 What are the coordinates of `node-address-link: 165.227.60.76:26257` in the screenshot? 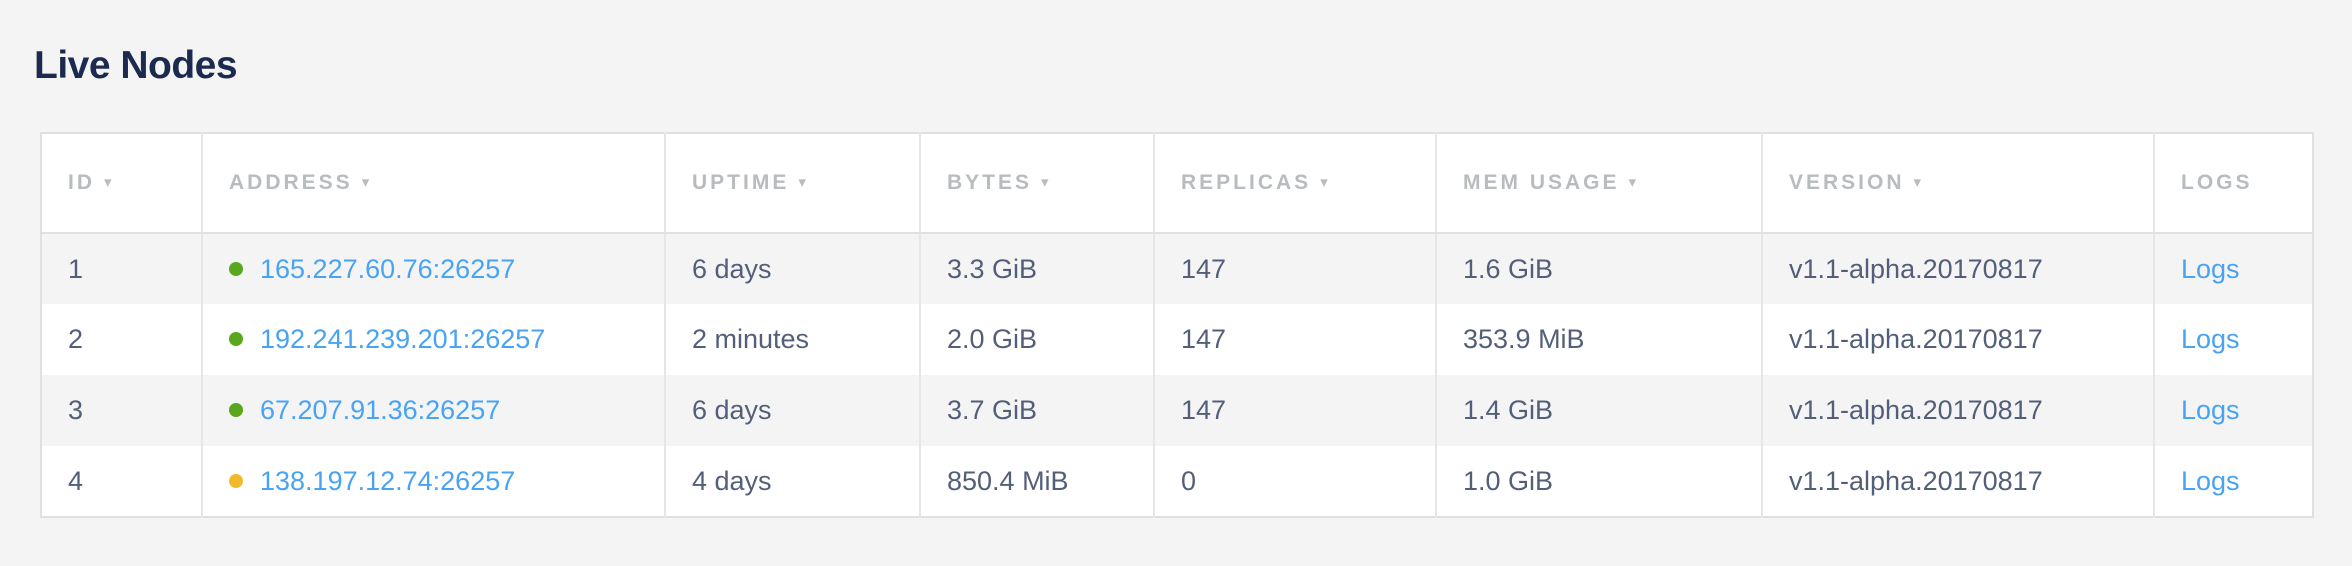 It's located at (388, 268).